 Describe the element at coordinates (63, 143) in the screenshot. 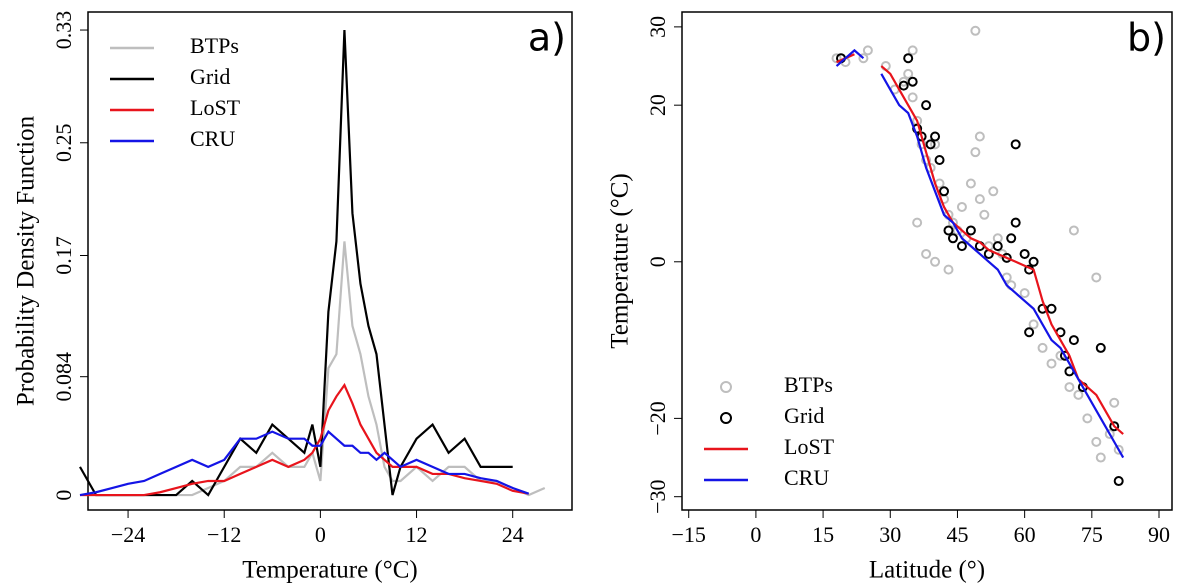

I see `y-tick-label: 0.25` at that location.